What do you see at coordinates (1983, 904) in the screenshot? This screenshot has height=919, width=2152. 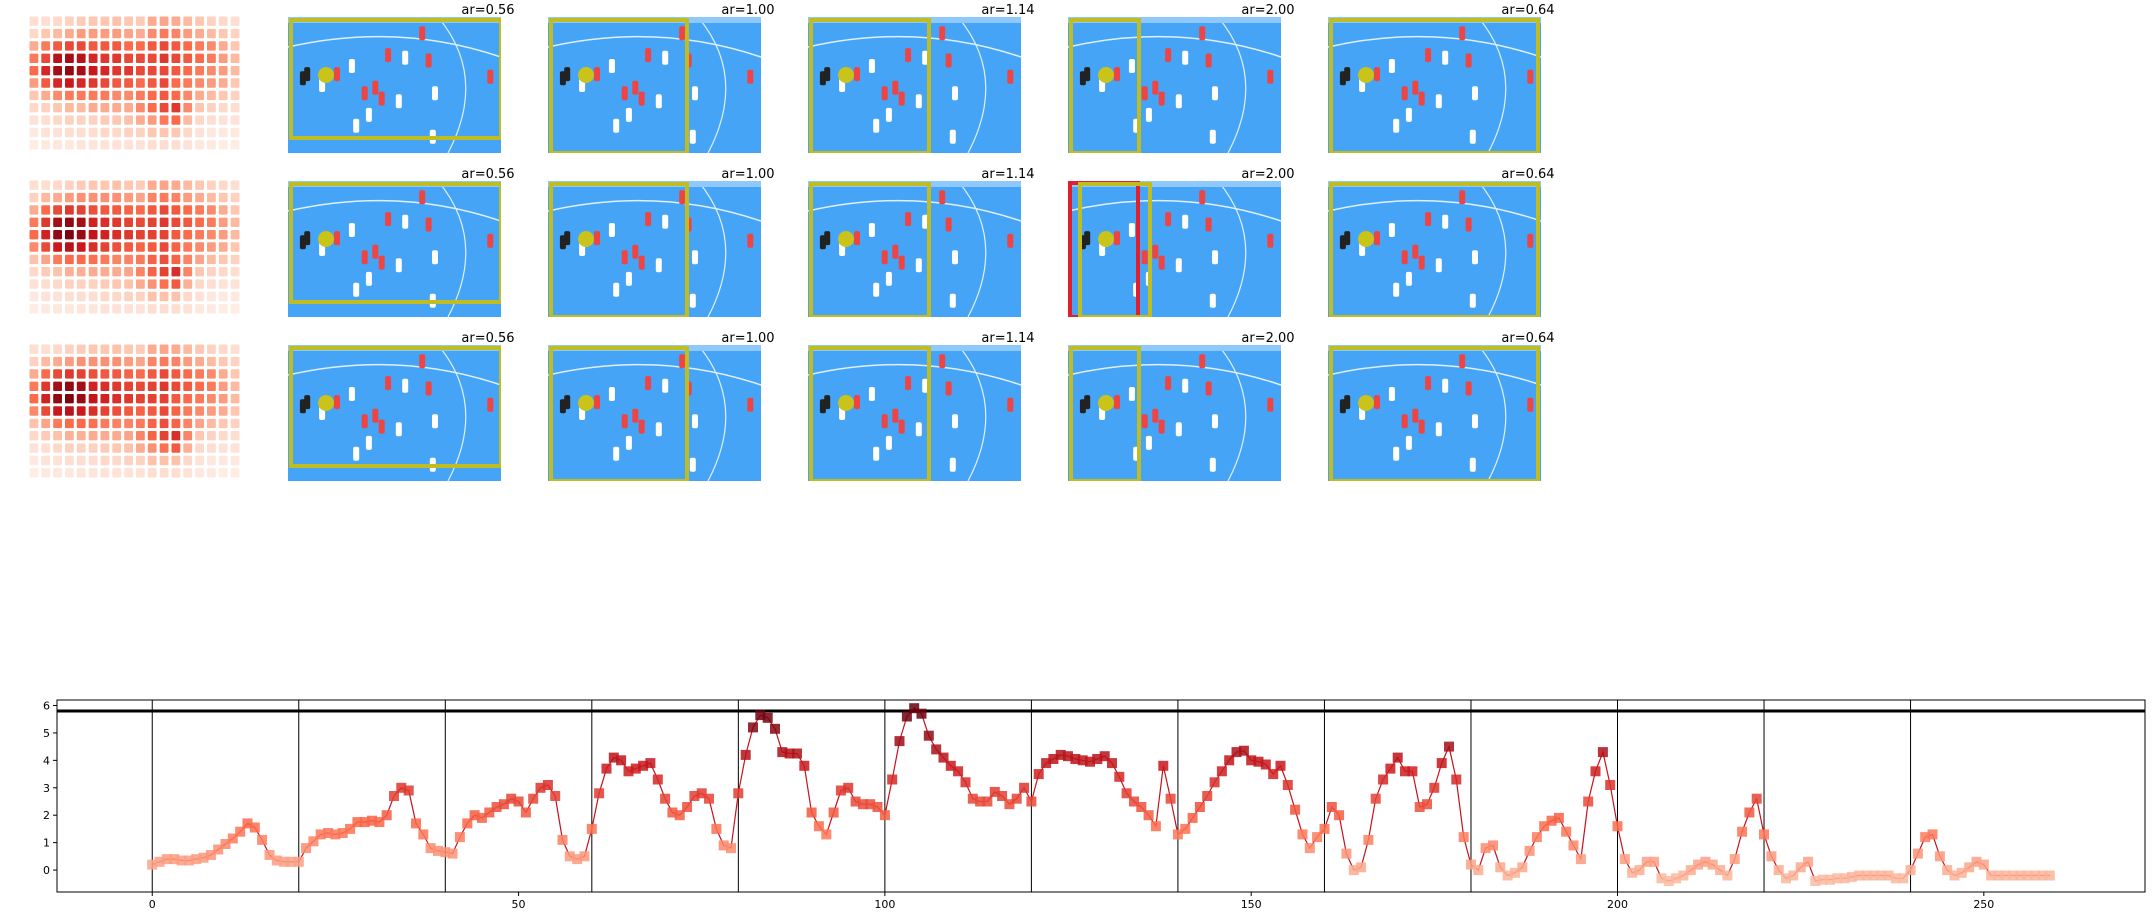 I see `x-tick-label: 250` at bounding box center [1983, 904].